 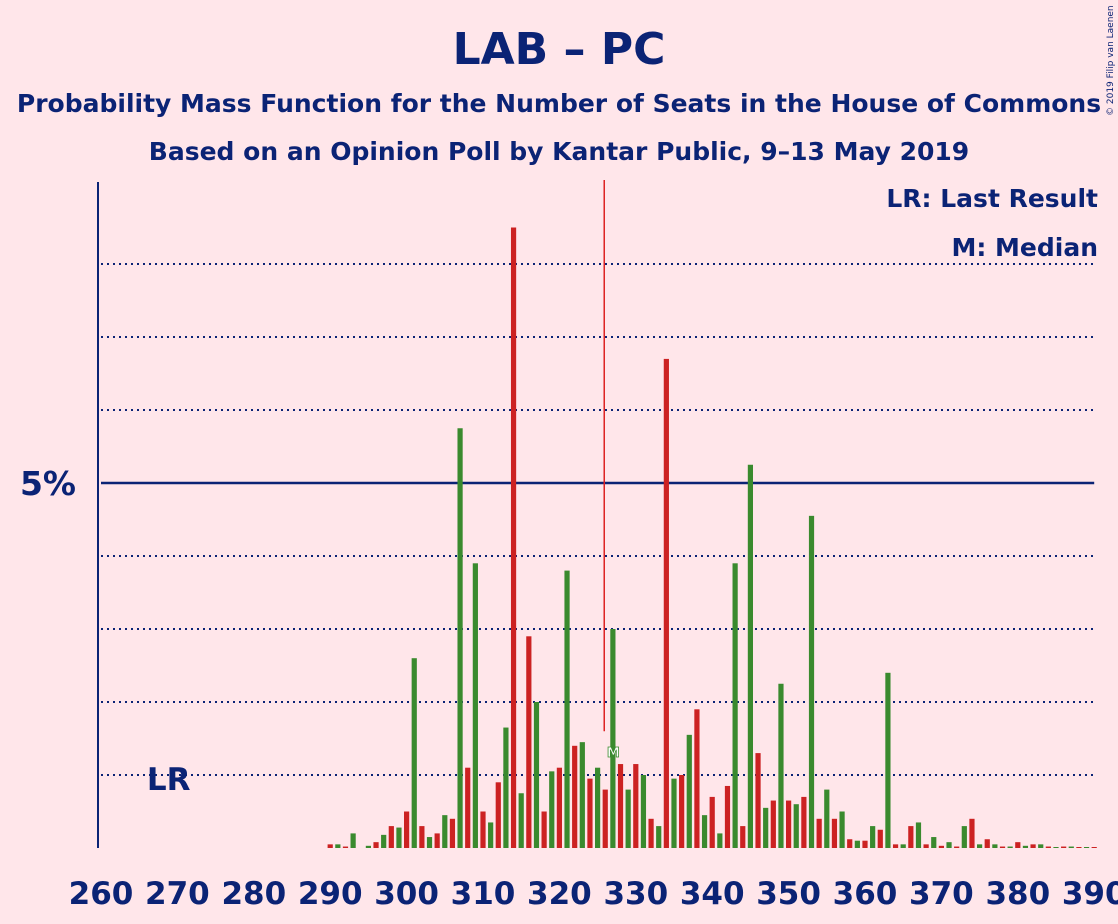 I want to click on x-tick-label: 260, so click(x=101, y=894).